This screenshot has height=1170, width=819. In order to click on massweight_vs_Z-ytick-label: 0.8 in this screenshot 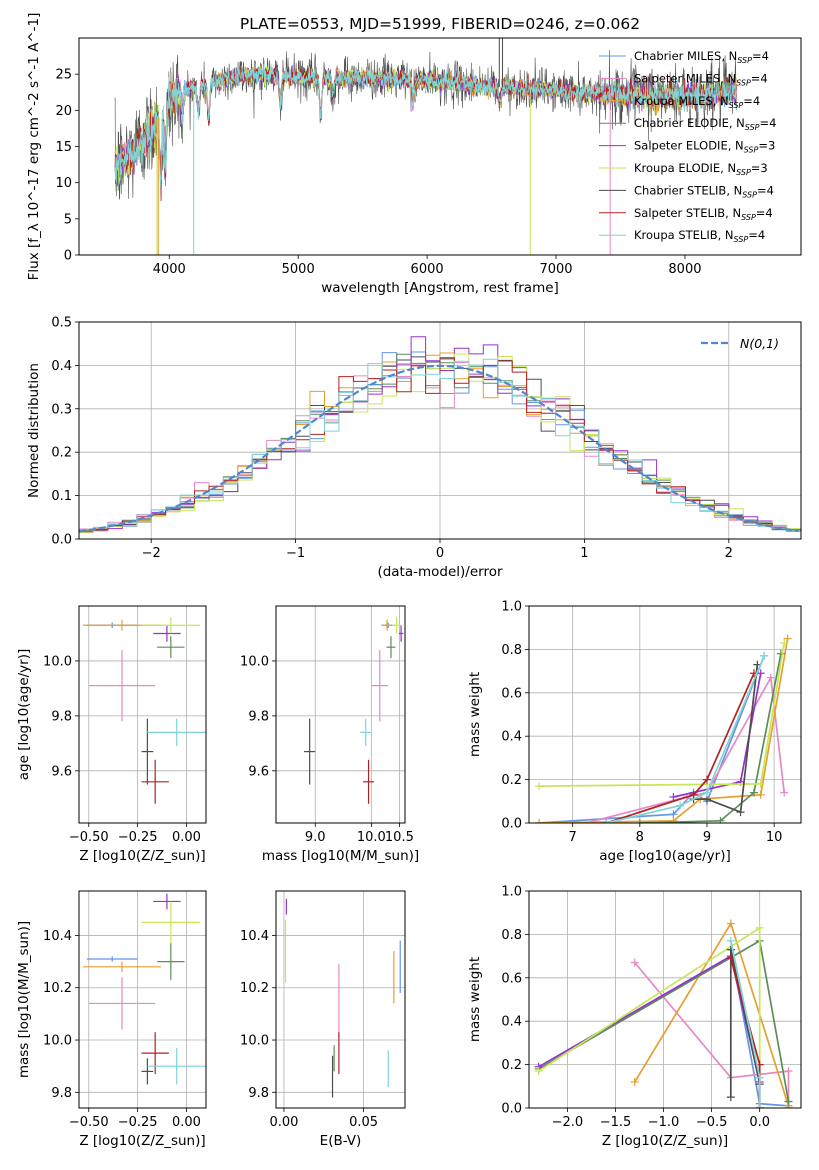, I will do `click(511, 935)`.